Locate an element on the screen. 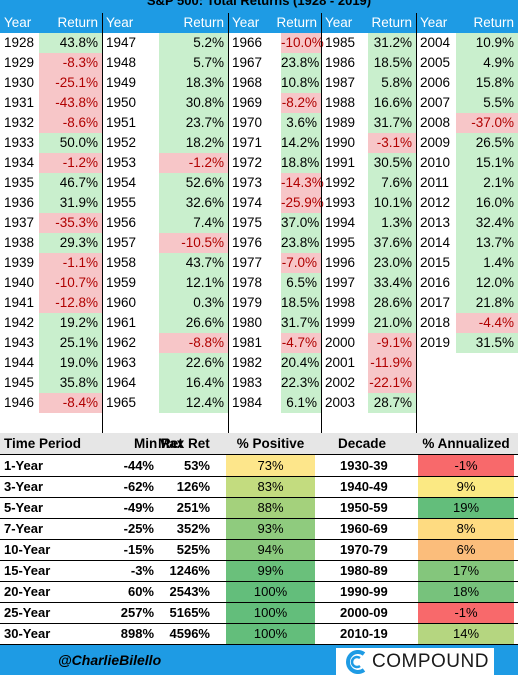 This screenshot has width=518, height=675. table-row: 2019 31.5% is located at coordinates (467, 343).